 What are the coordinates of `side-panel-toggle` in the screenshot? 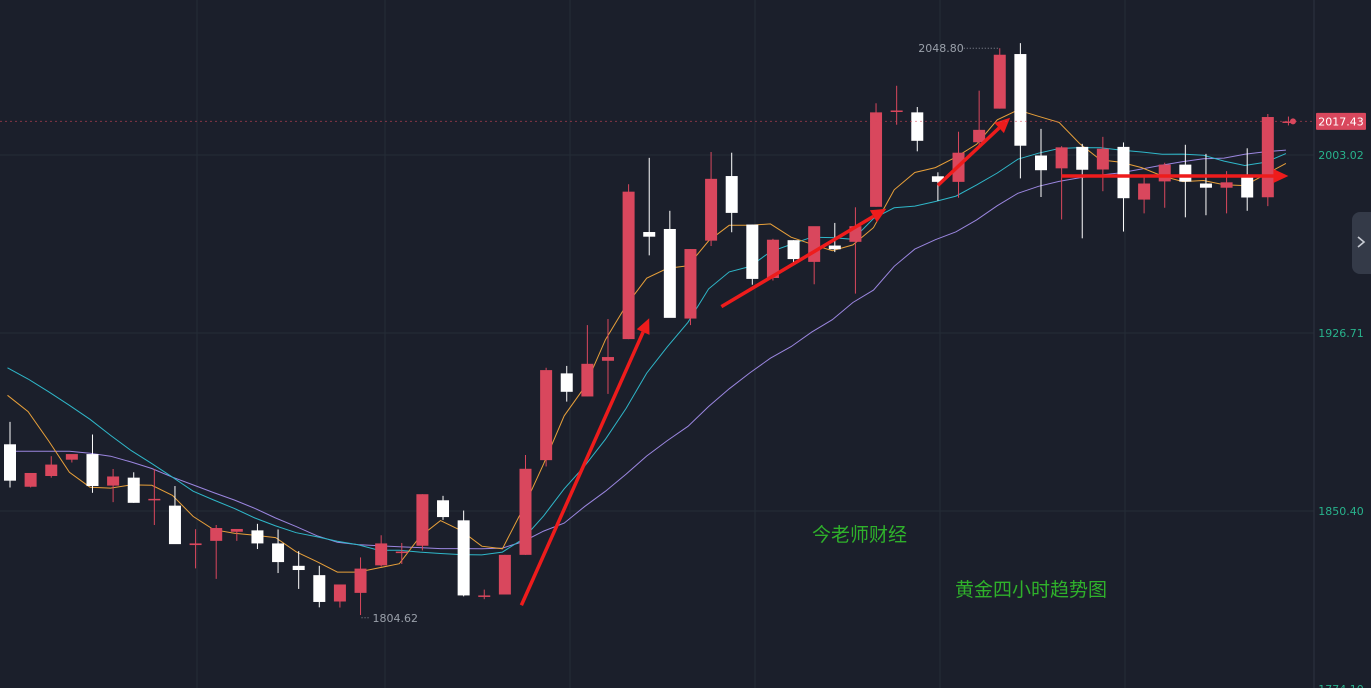 It's located at (1361, 243).